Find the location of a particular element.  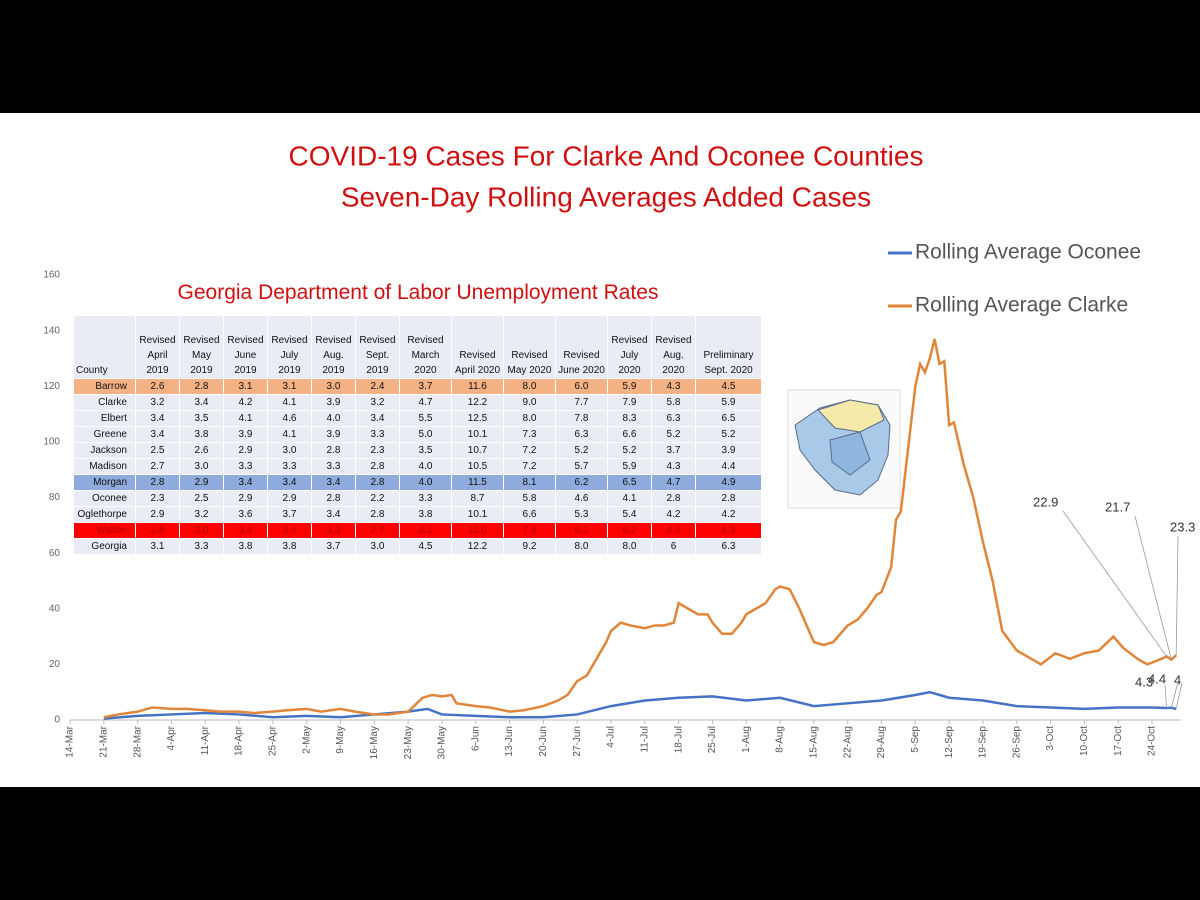

x-tick-label: 20-Jun is located at coordinates (543, 741).